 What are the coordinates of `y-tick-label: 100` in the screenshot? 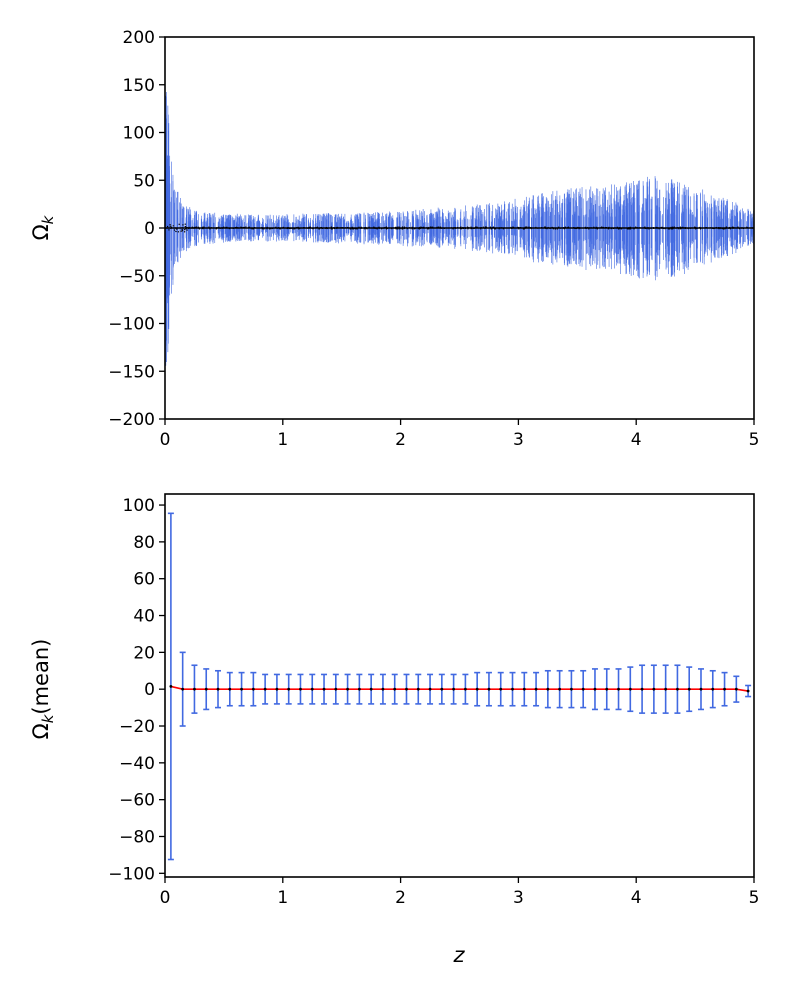 It's located at (139, 134).